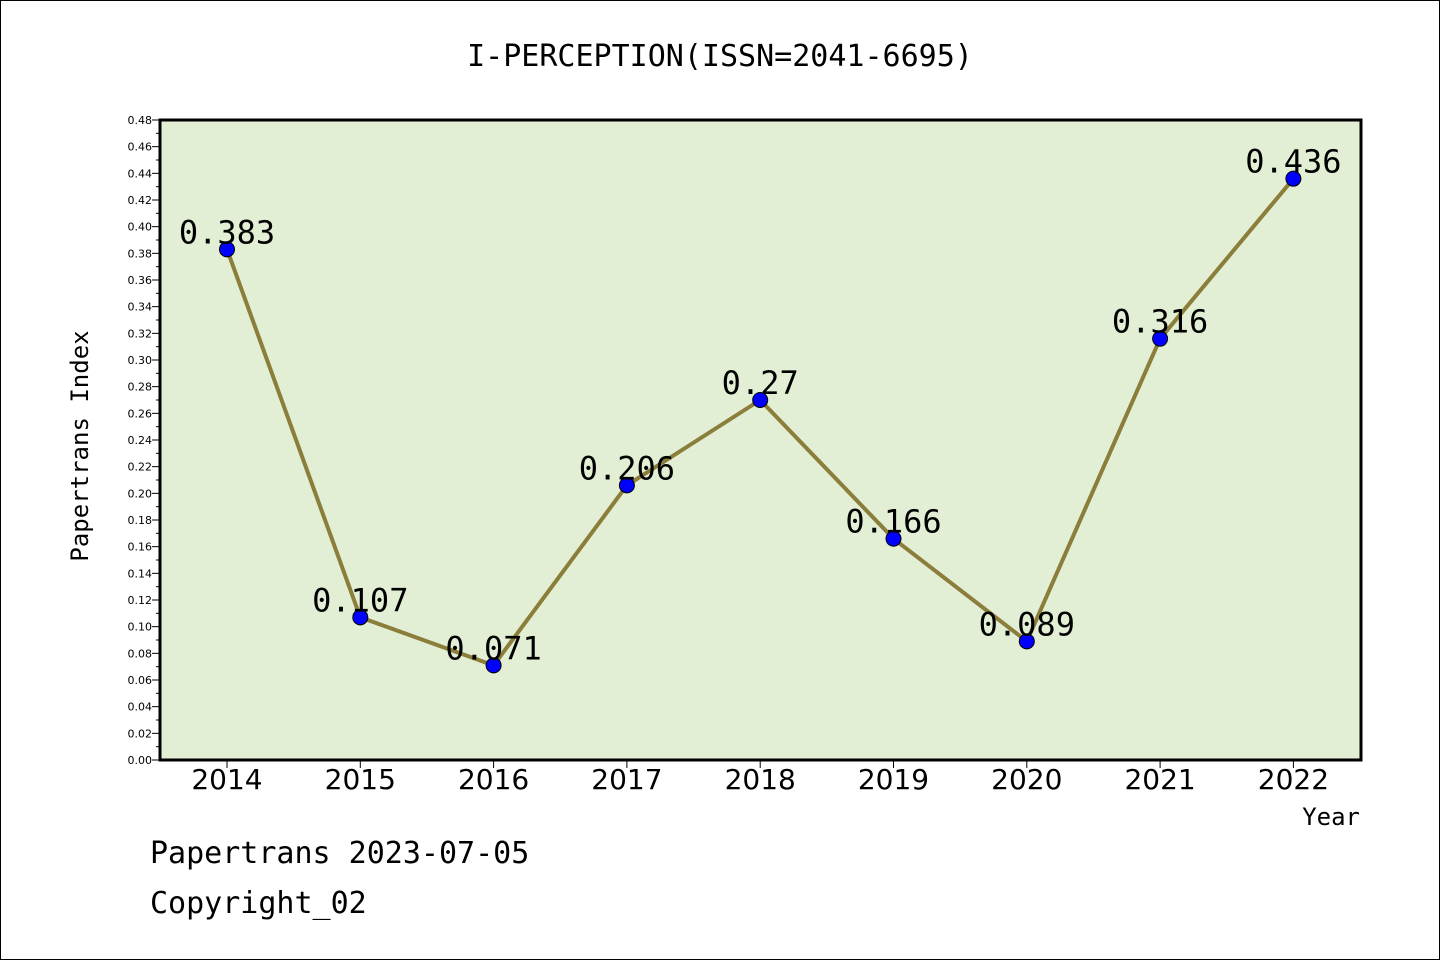  What do you see at coordinates (140, 413) in the screenshot?
I see `y-tick-label: 0.26` at bounding box center [140, 413].